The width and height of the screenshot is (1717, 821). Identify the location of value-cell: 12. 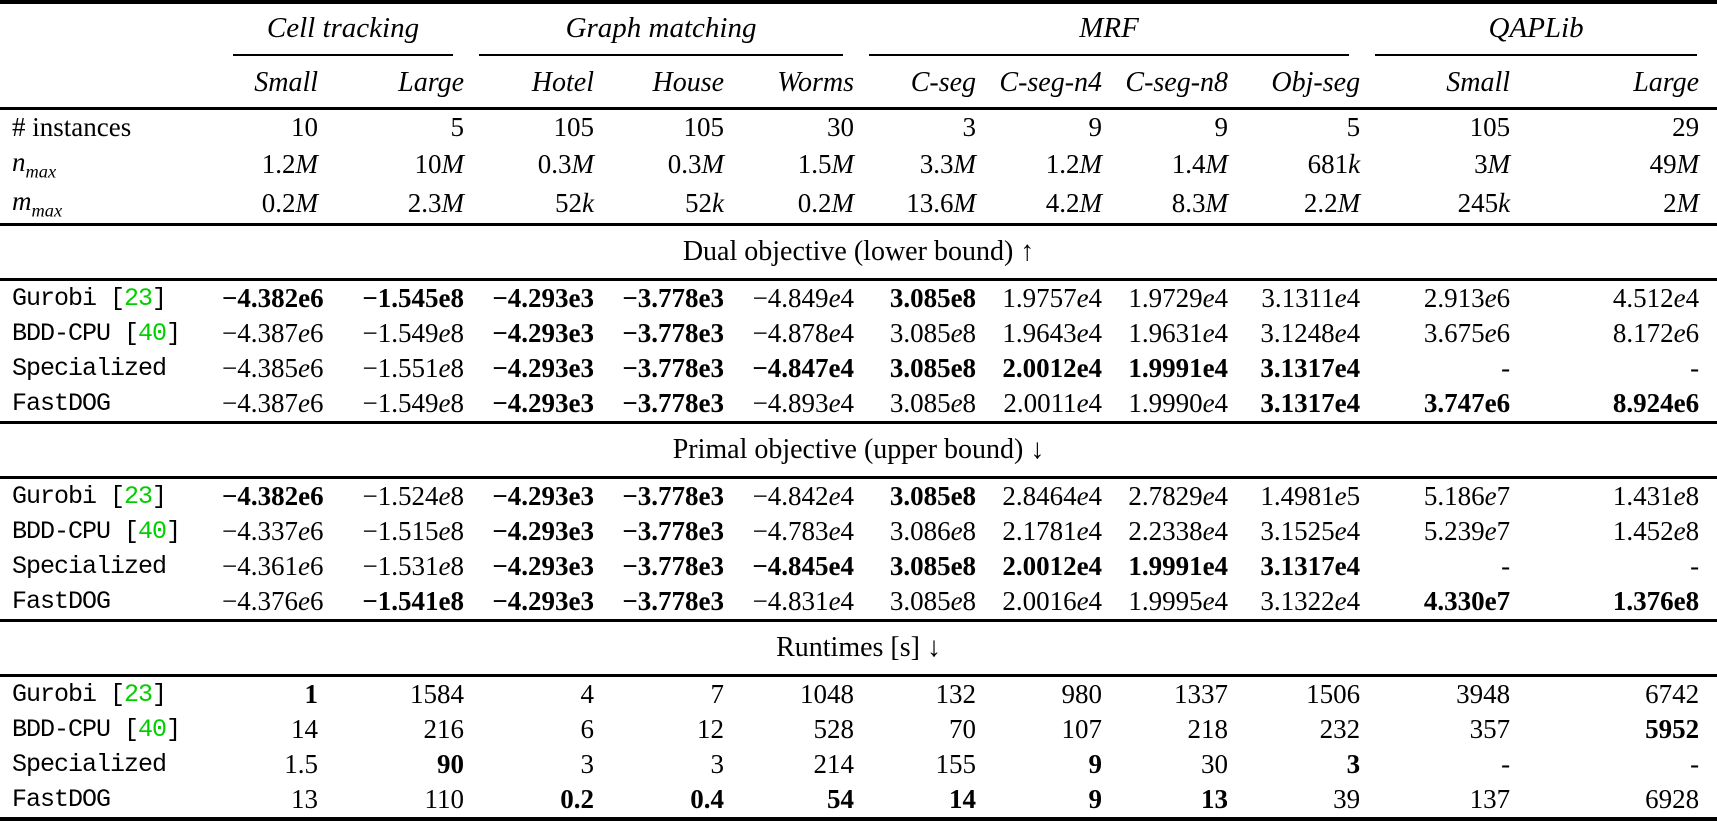
(711, 729).